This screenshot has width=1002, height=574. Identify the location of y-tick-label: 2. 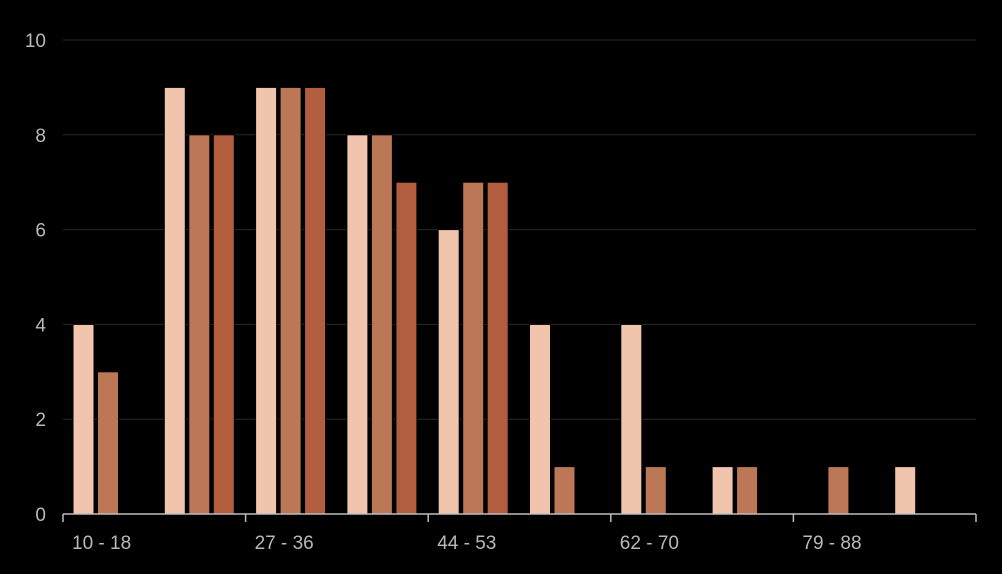
(40, 420).